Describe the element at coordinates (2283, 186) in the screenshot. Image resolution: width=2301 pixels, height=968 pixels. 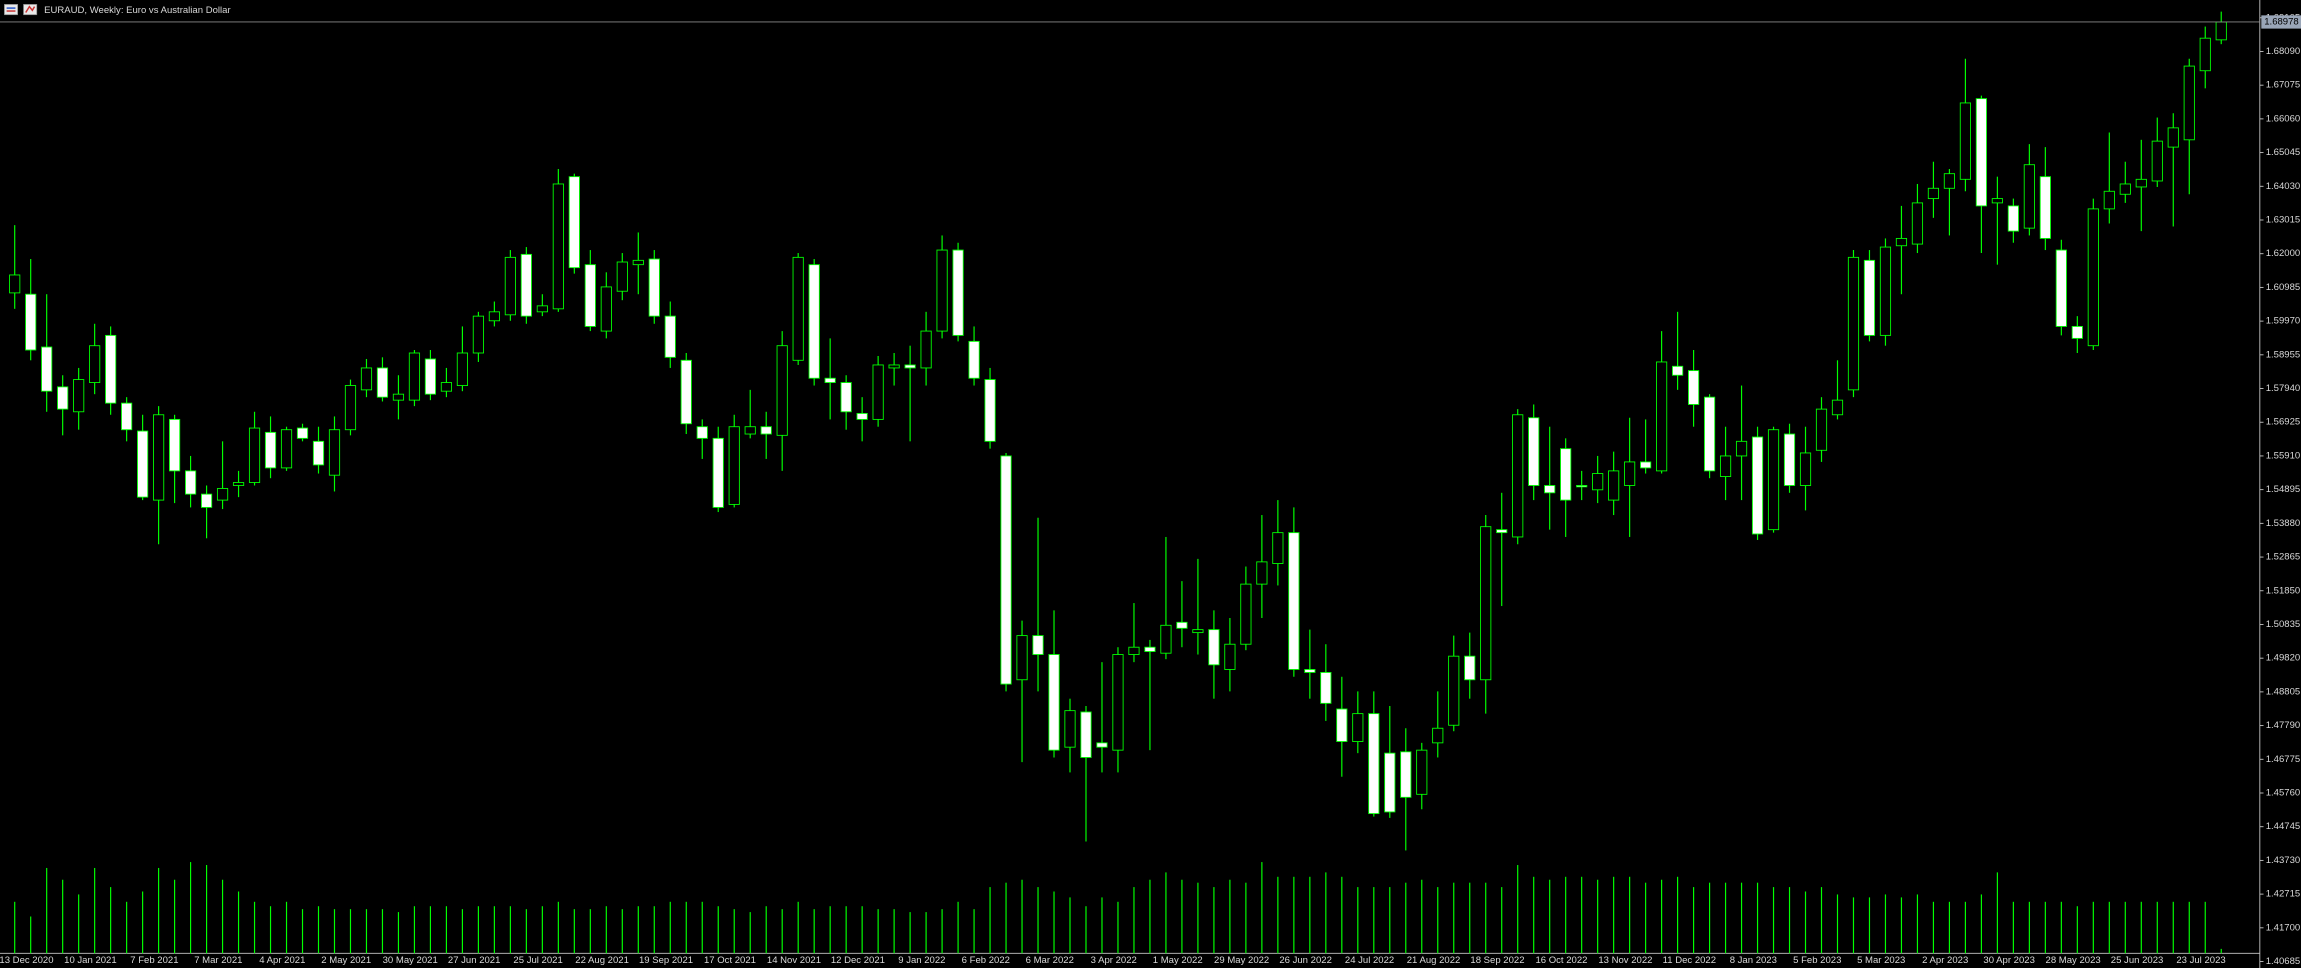
I see `y-tick-label: 1.64030` at that location.